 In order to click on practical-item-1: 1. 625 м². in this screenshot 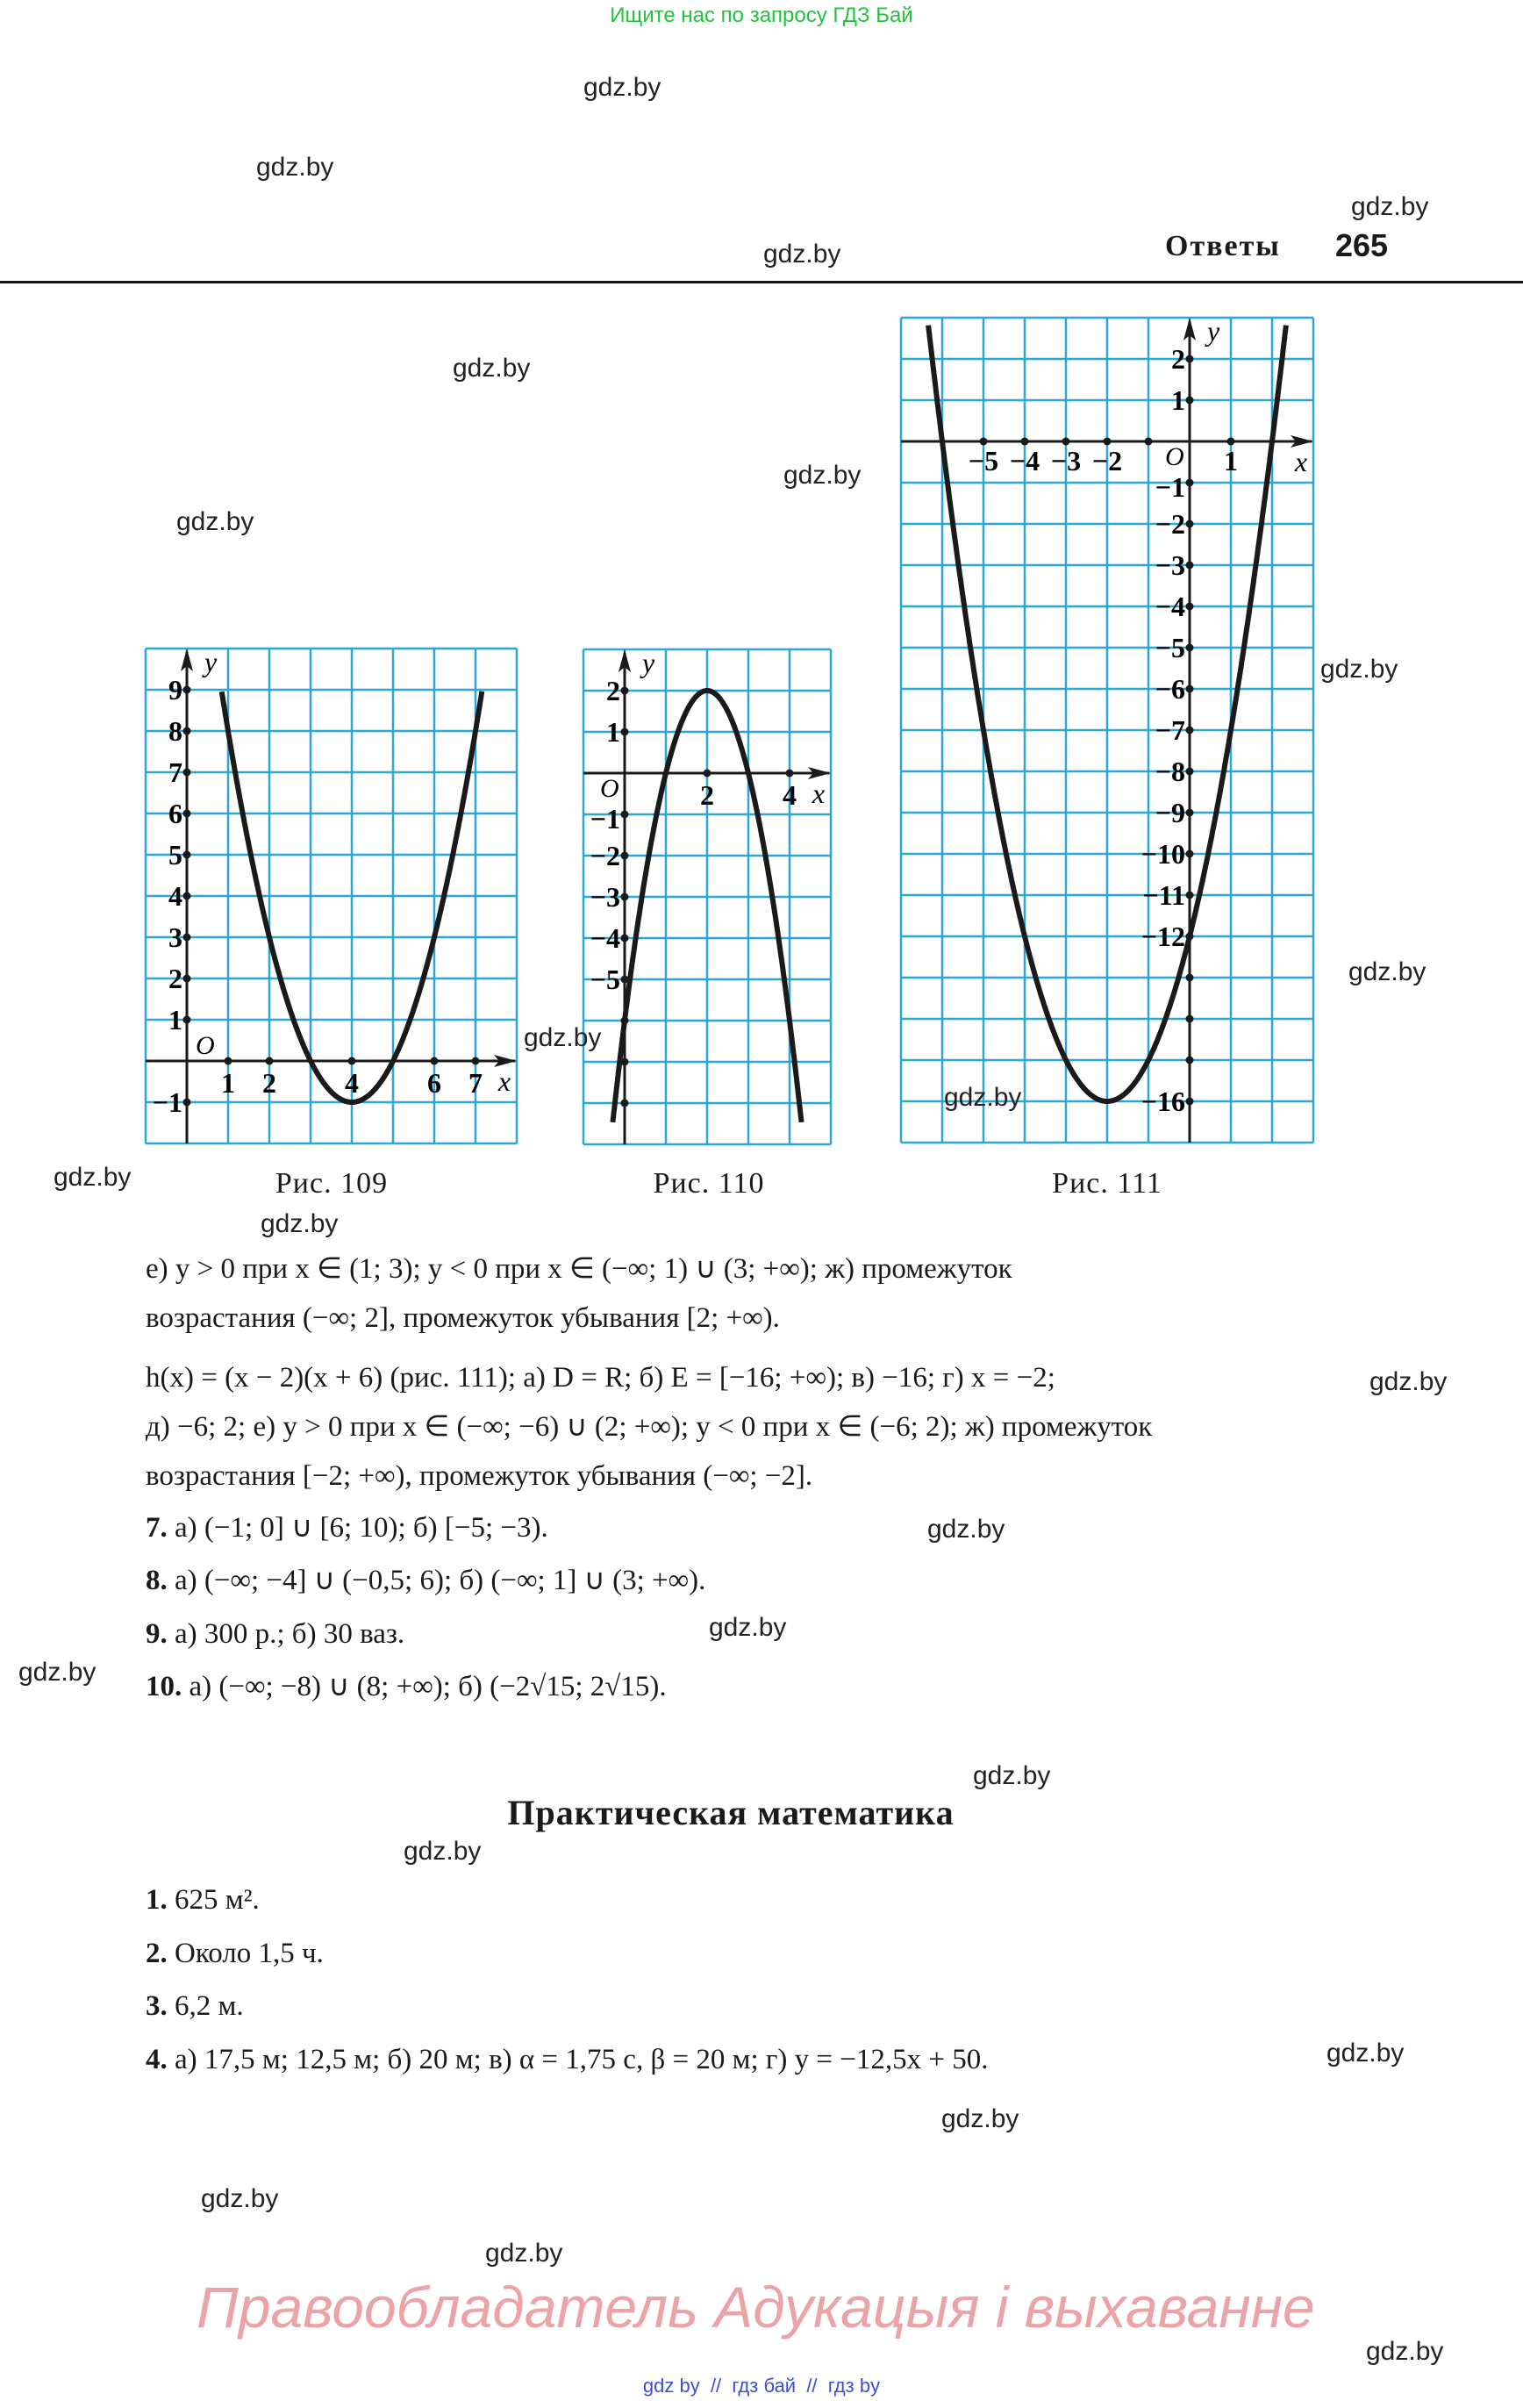, I will do `click(203, 1899)`.